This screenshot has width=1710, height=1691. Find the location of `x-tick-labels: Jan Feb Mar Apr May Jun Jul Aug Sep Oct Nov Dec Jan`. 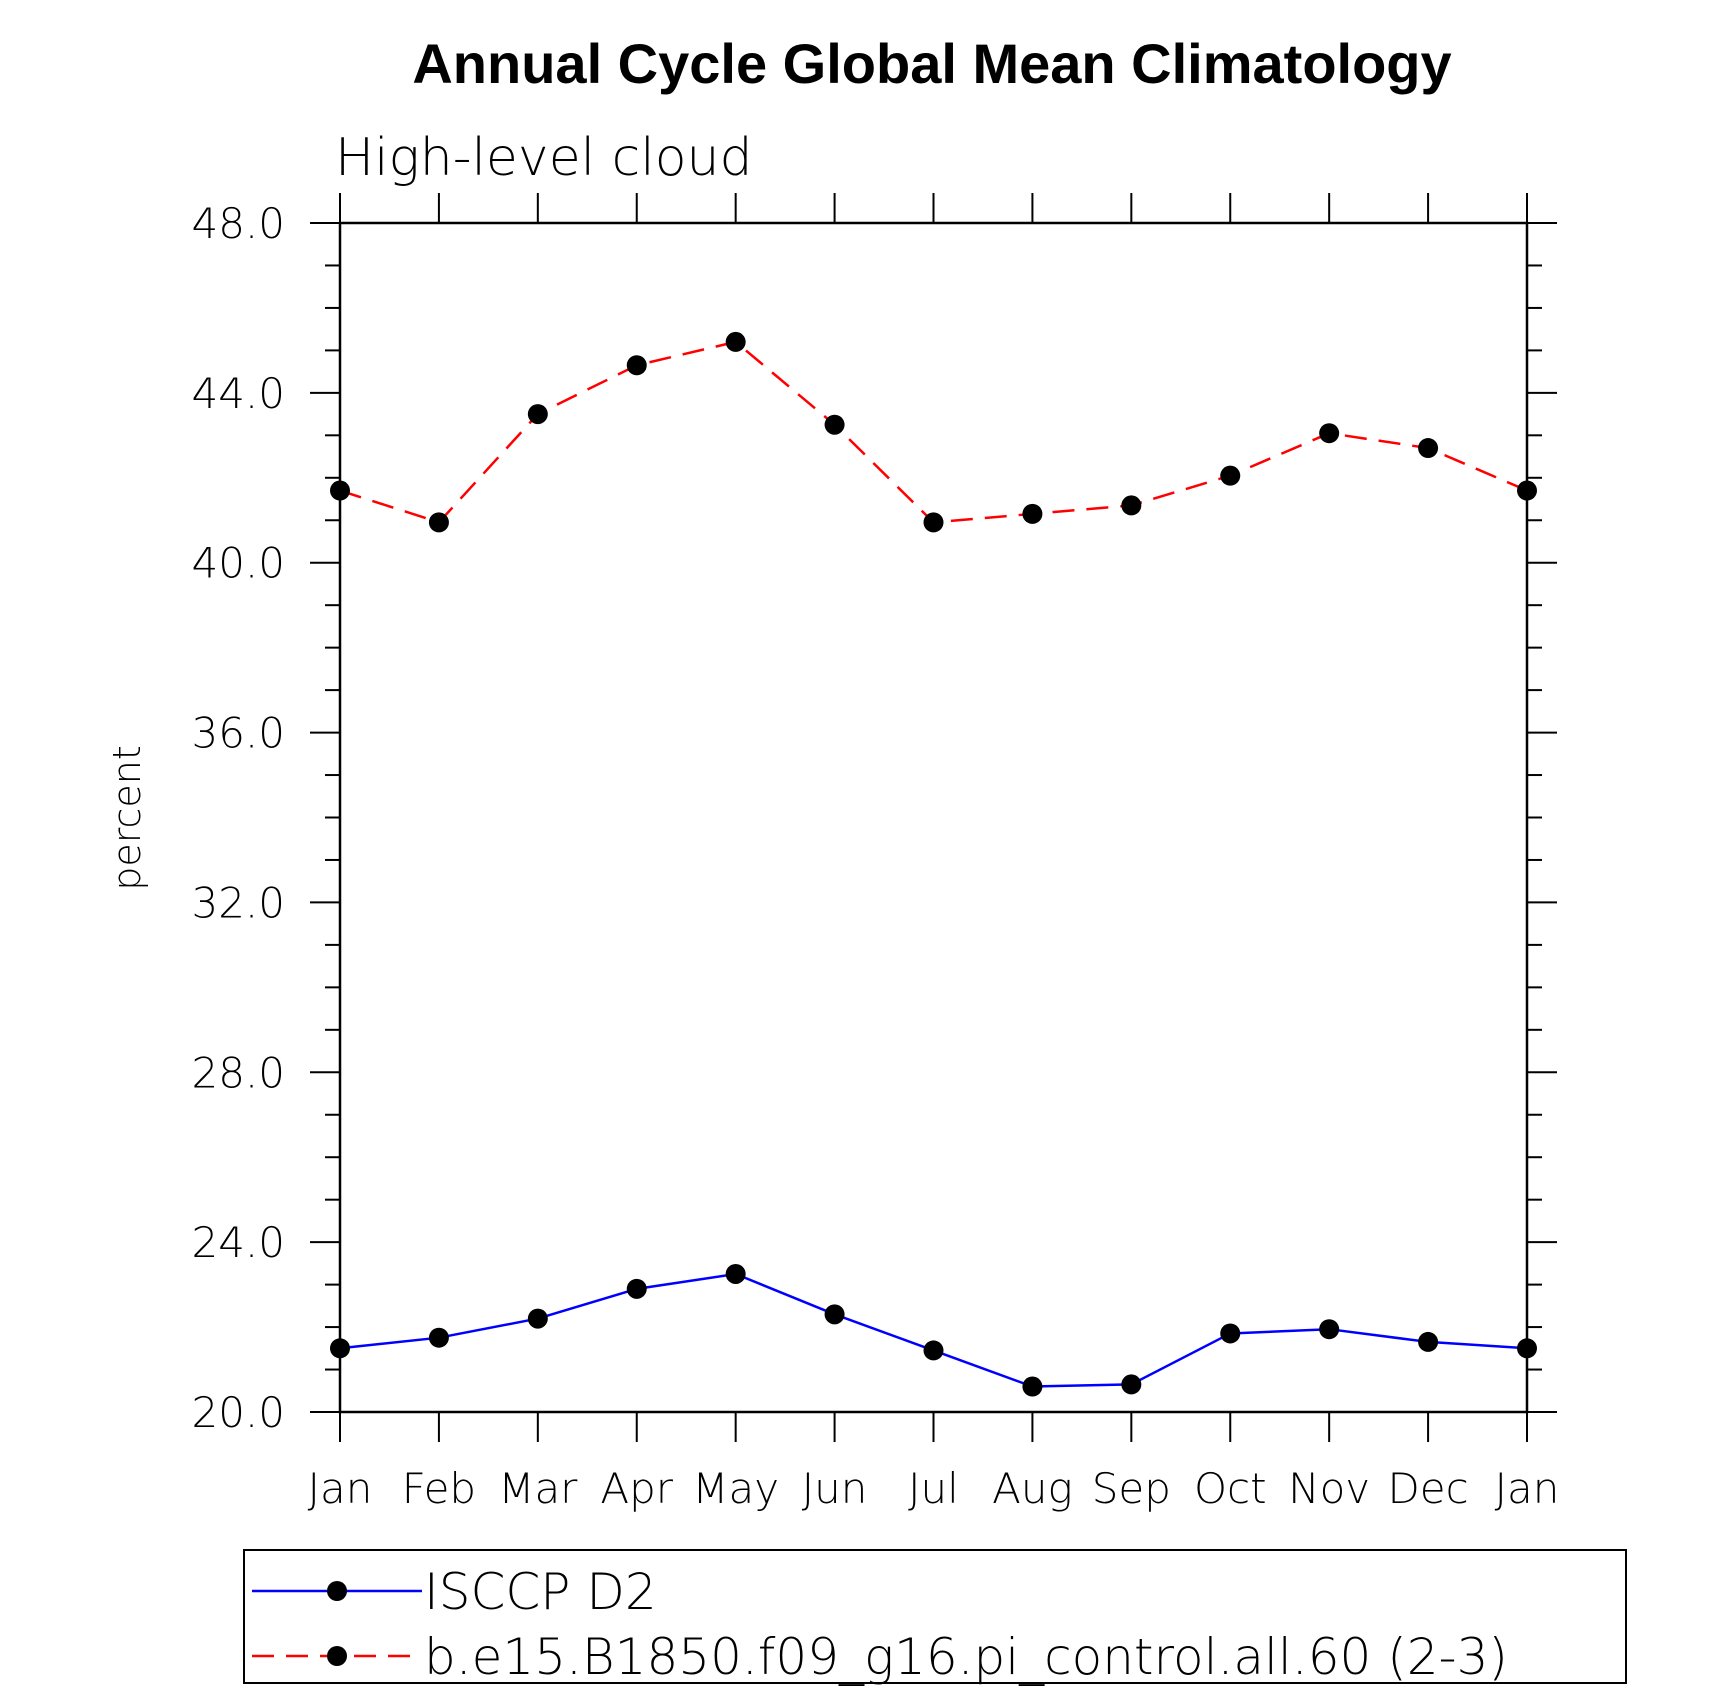

x-tick-labels: Jan Feb Mar Apr May Jun Jul Aug Sep Oct Nov Dec Jan is located at coordinates (934, 1488).